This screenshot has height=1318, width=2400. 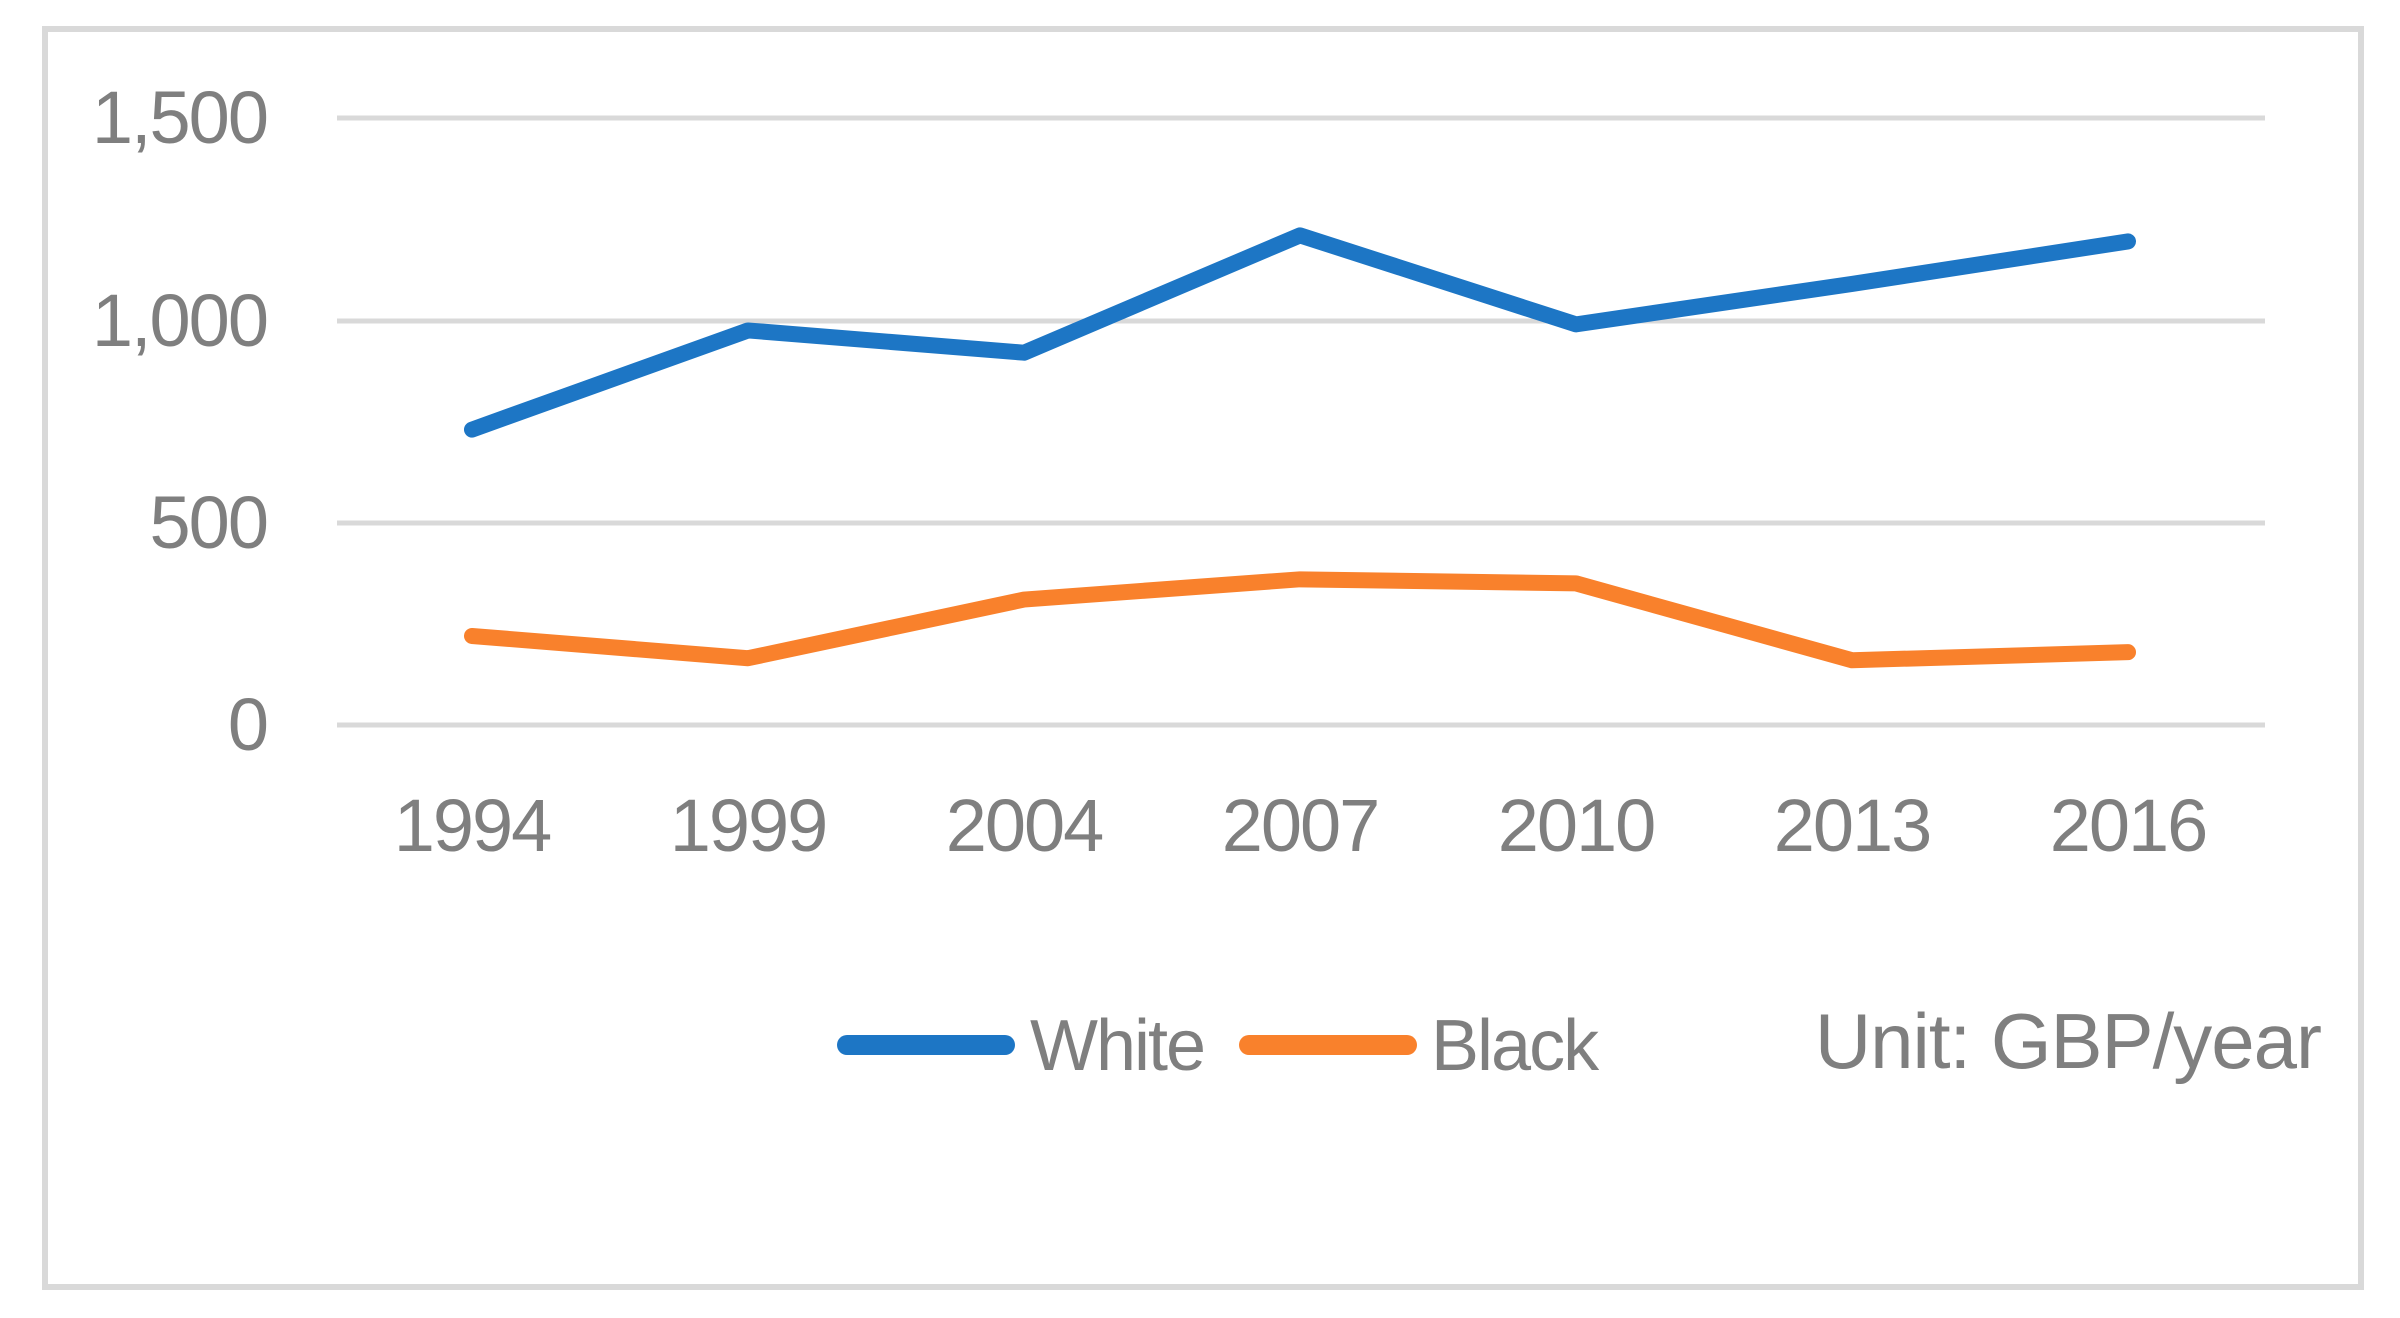 What do you see at coordinates (179, 117) in the screenshot?
I see `y-tick-1500: 1,500` at bounding box center [179, 117].